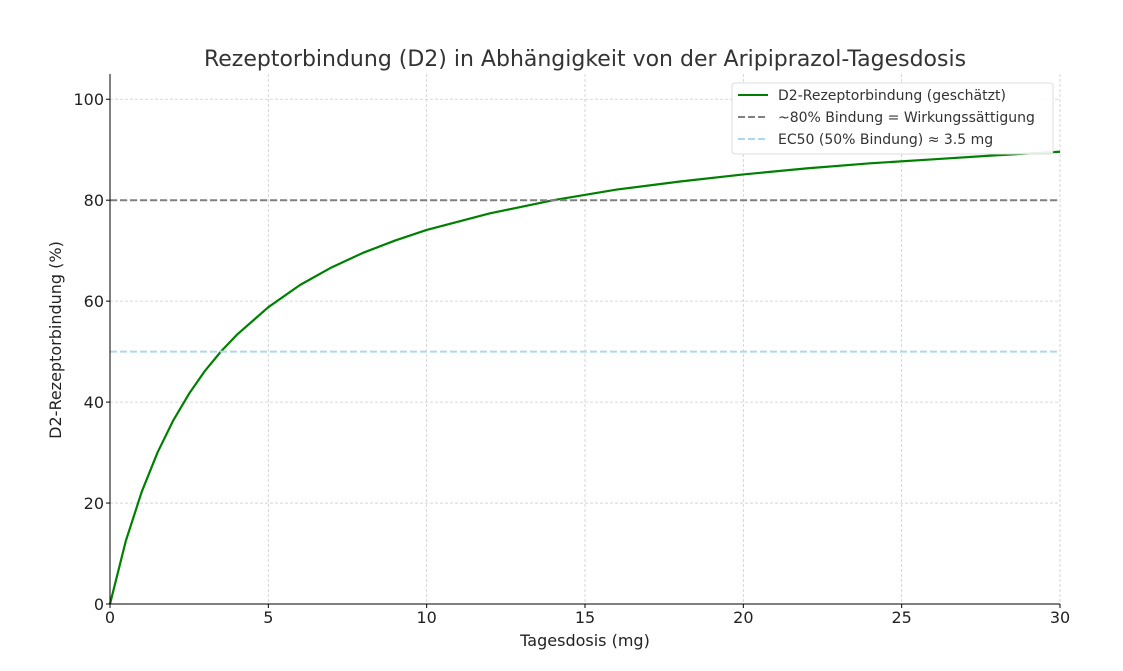 This screenshot has width=1123, height=671. I want to click on x-tick-label: 15, so click(585, 617).